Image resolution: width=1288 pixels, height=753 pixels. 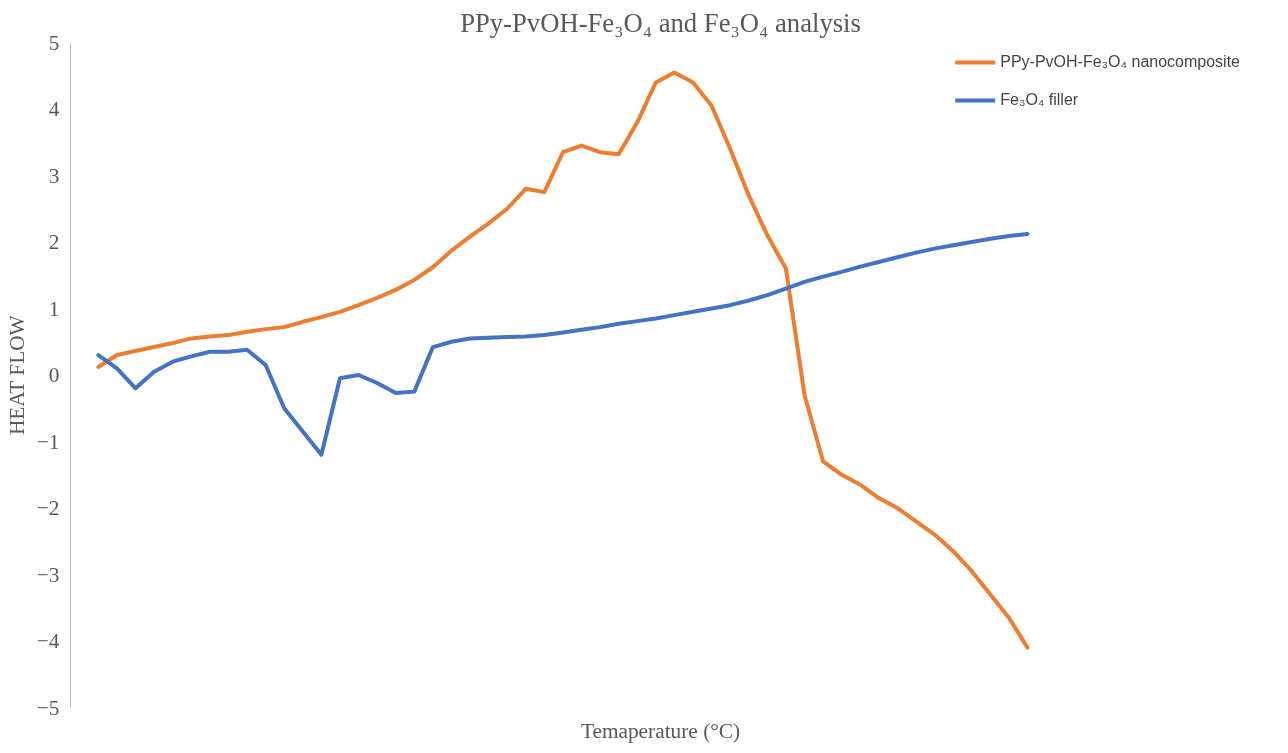 What do you see at coordinates (660, 730) in the screenshot?
I see `x-axis-title: Temaperature (°C)` at bounding box center [660, 730].